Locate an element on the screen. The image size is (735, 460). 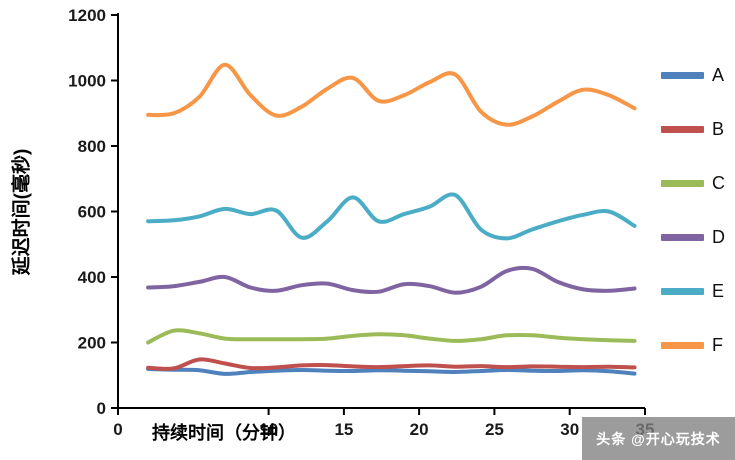
legend-marker-C is located at coordinates (682, 183).